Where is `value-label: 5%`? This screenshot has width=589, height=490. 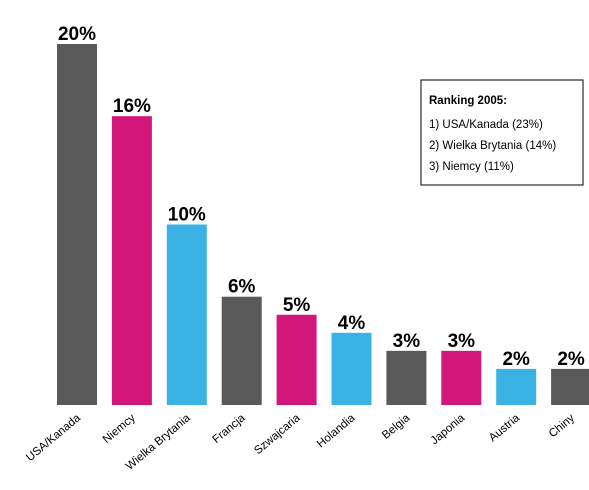
value-label: 5% is located at coordinates (297, 305).